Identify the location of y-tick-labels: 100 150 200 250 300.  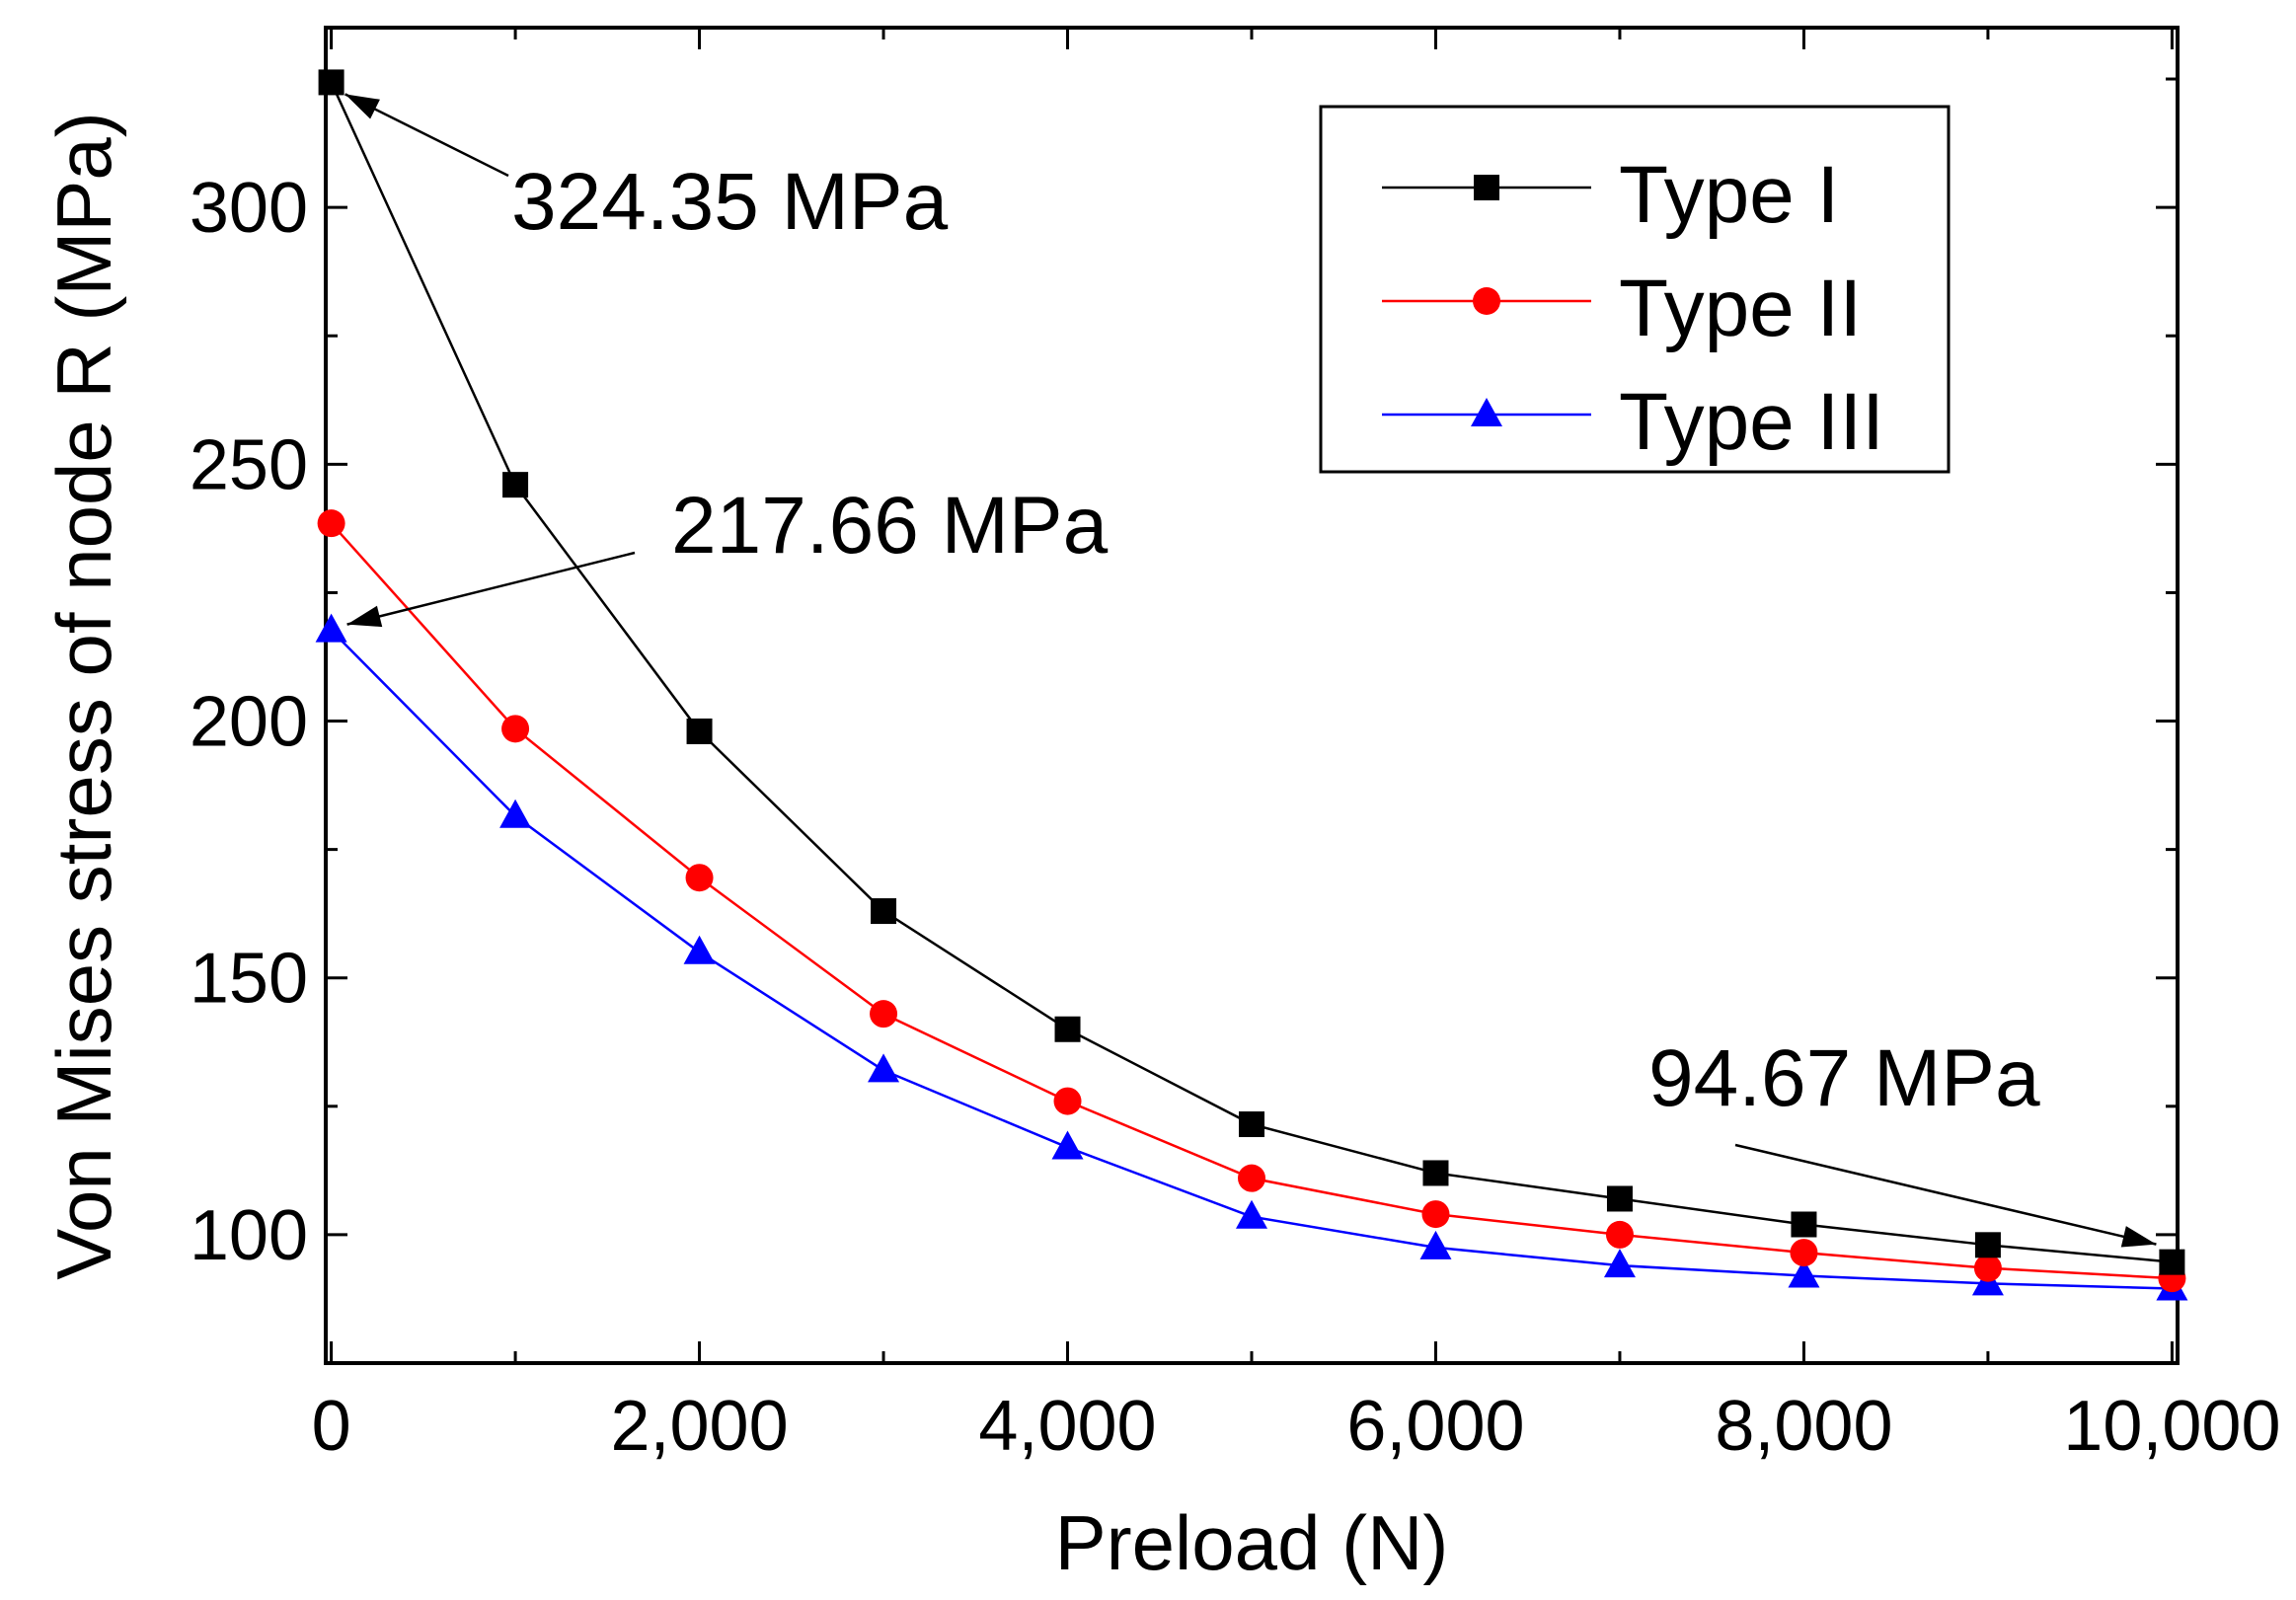
(249, 722).